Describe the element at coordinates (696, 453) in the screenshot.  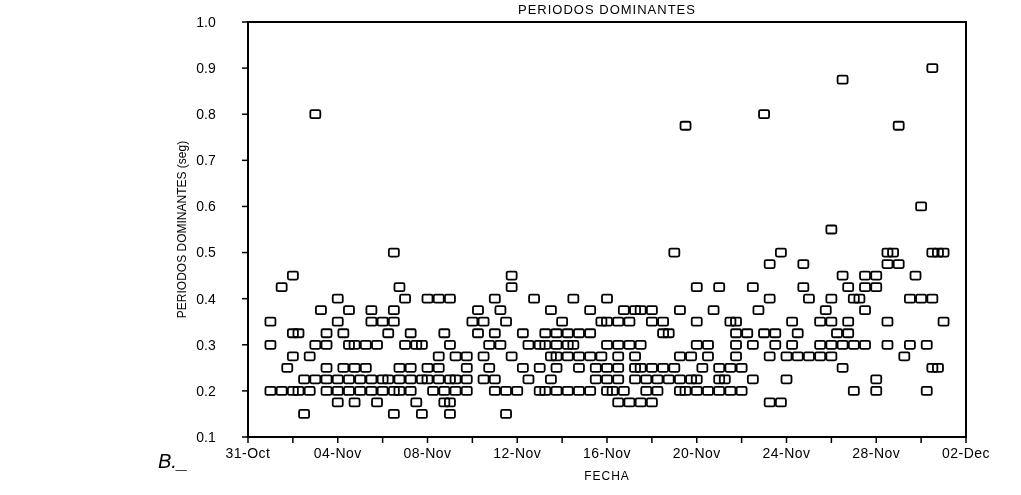
I see `x-tick-label: 20-Nov` at that location.